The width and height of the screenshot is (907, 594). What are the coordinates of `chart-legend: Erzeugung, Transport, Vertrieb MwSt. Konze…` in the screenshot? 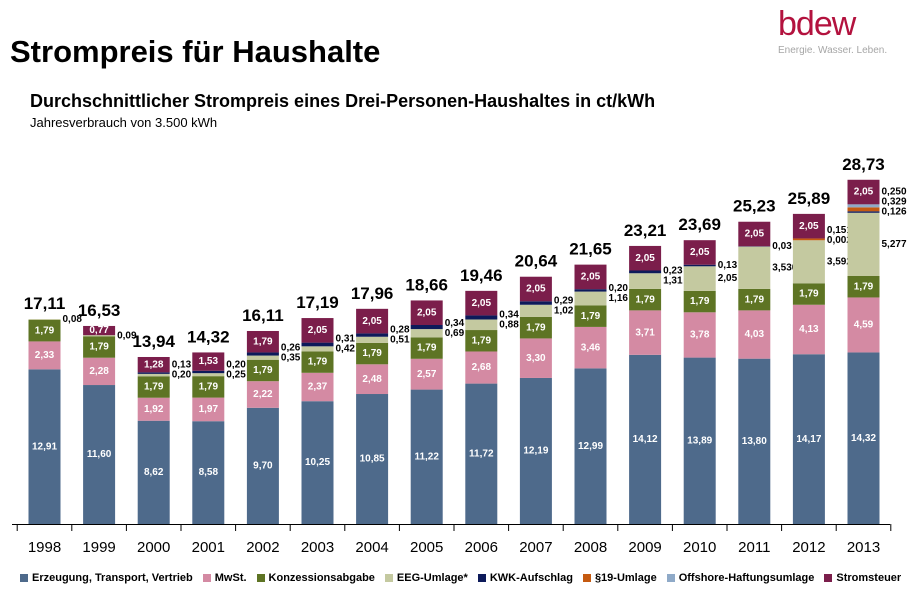 It's located at (460, 578).